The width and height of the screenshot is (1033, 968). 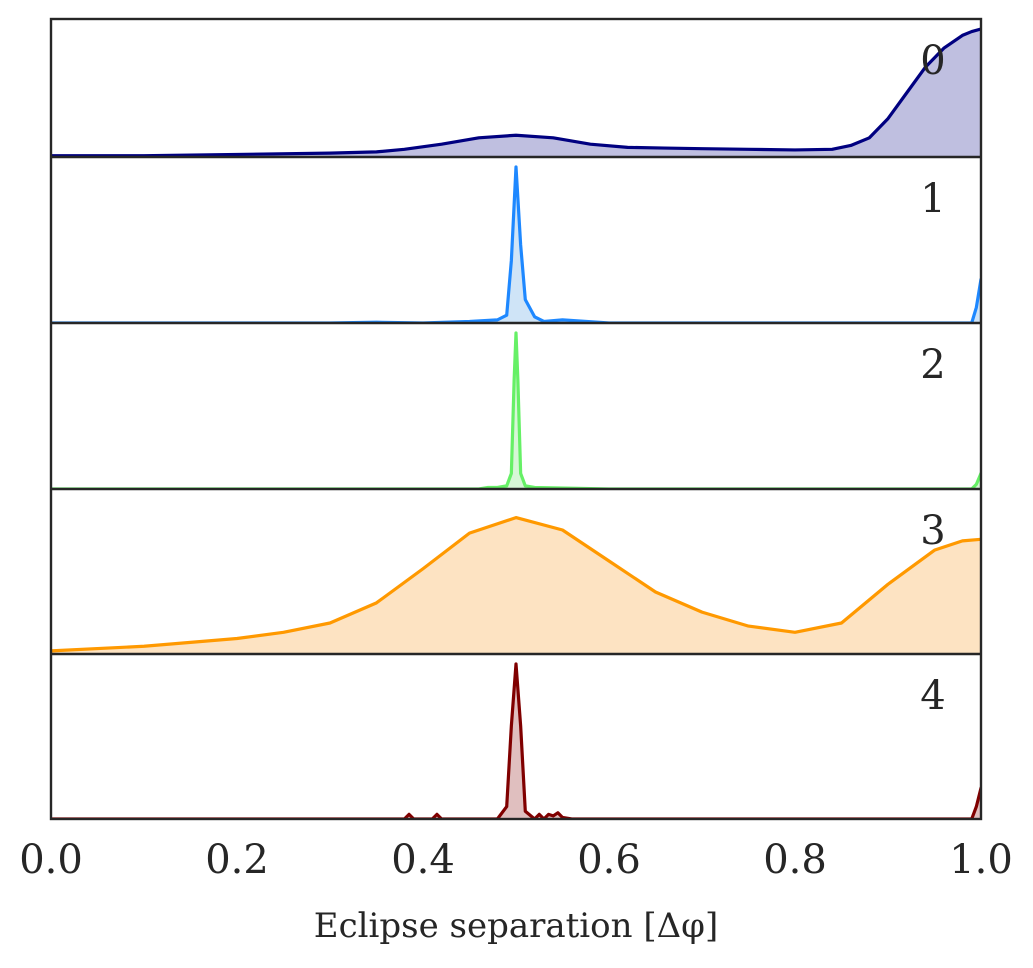 What do you see at coordinates (516, 926) in the screenshot?
I see `x-axis-title: Eclipse separation [Δφ]` at bounding box center [516, 926].